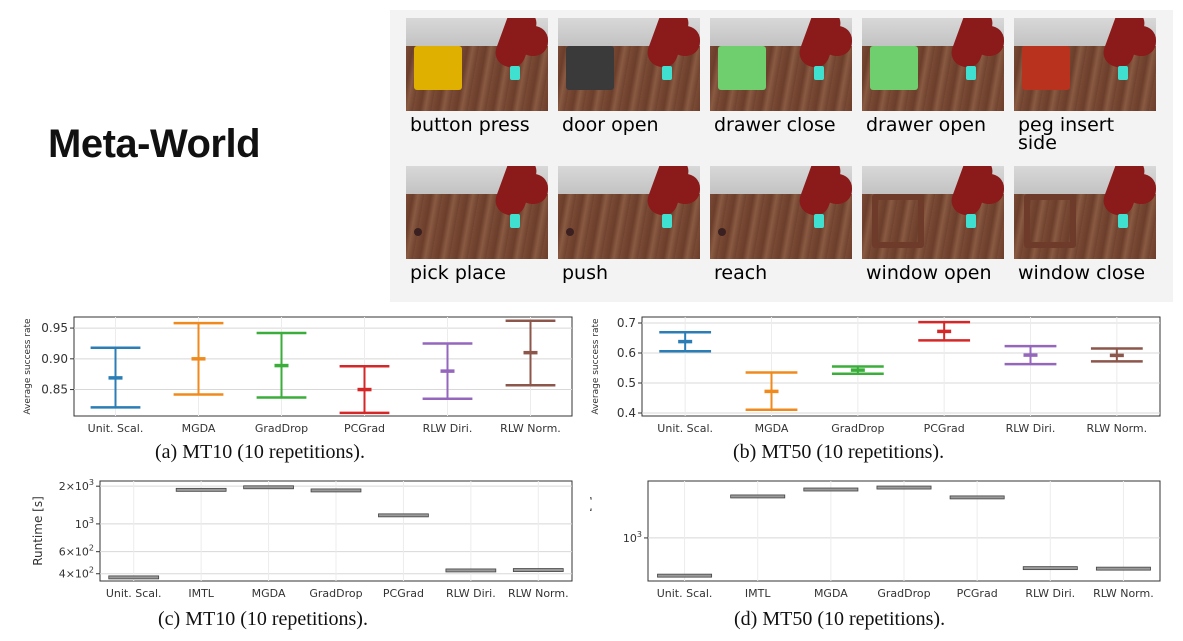 This screenshot has height=641, width=1183. What do you see at coordinates (154, 144) in the screenshot?
I see `page-title: Meta-World` at bounding box center [154, 144].